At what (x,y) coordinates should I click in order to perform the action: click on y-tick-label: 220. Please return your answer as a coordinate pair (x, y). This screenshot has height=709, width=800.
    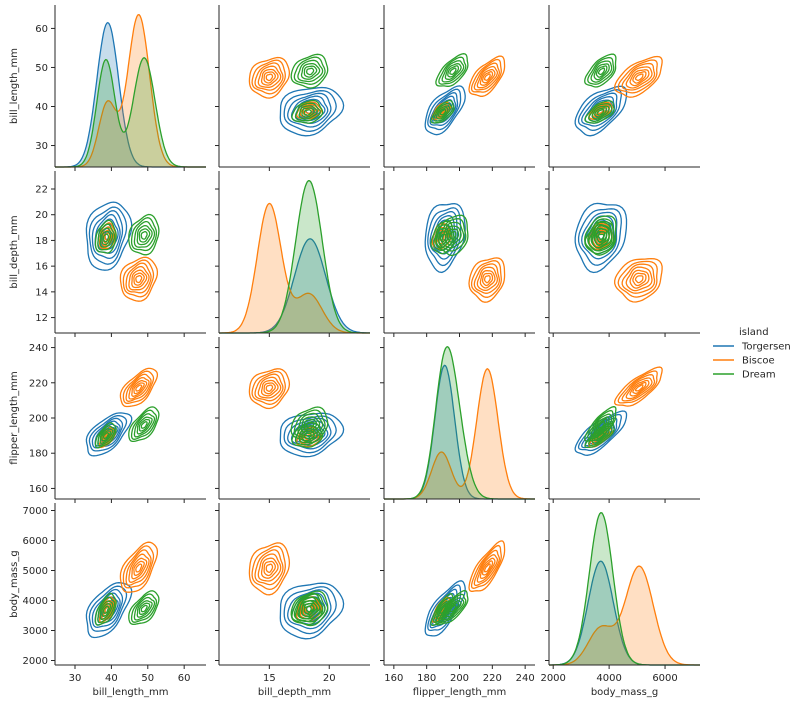
    Looking at the image, I should click on (38, 383).